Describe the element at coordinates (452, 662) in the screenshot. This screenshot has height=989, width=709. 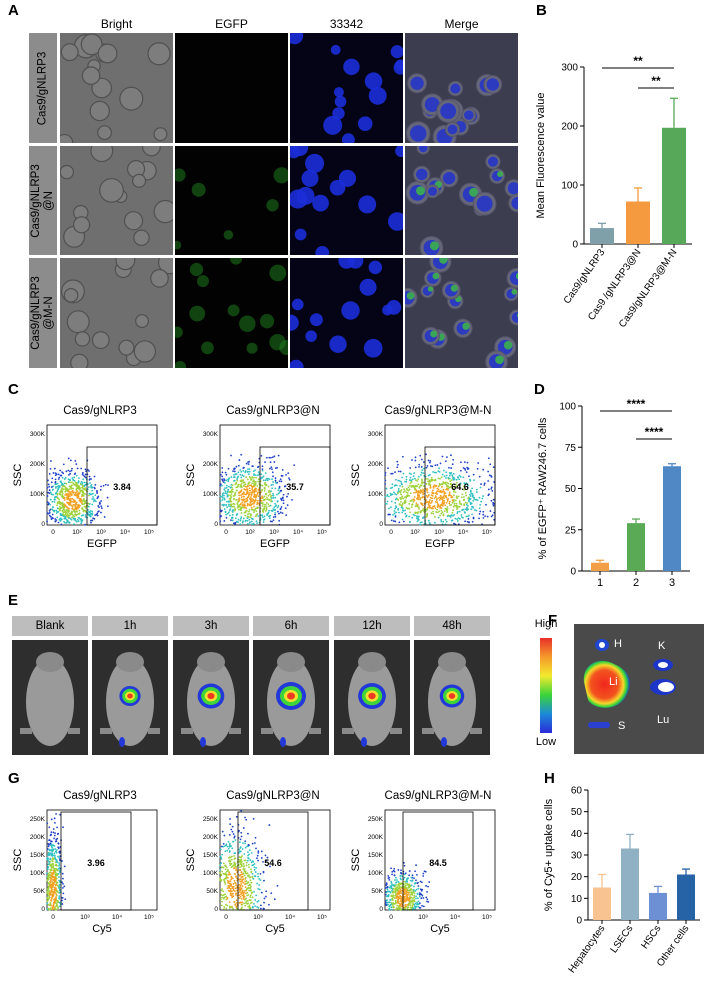
I see `mouse-head` at that location.